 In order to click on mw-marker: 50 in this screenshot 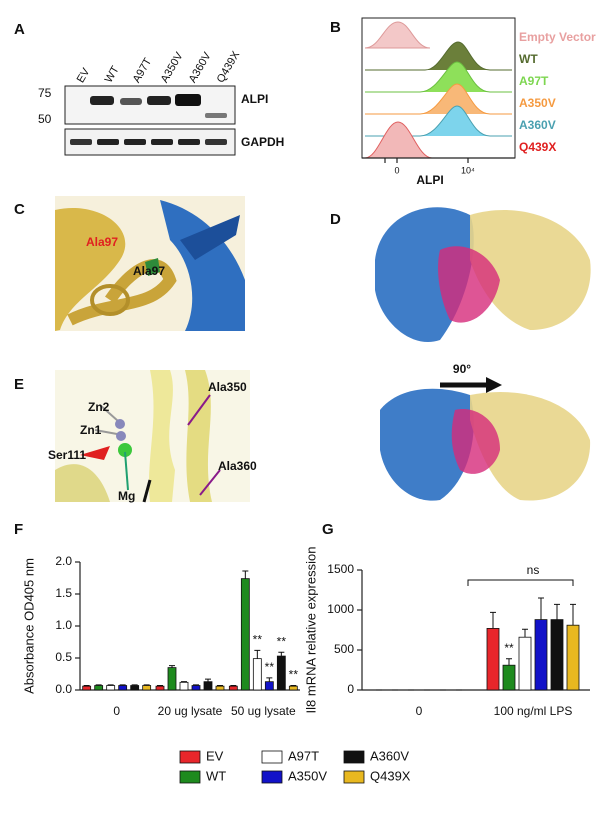, I will do `click(45, 119)`.